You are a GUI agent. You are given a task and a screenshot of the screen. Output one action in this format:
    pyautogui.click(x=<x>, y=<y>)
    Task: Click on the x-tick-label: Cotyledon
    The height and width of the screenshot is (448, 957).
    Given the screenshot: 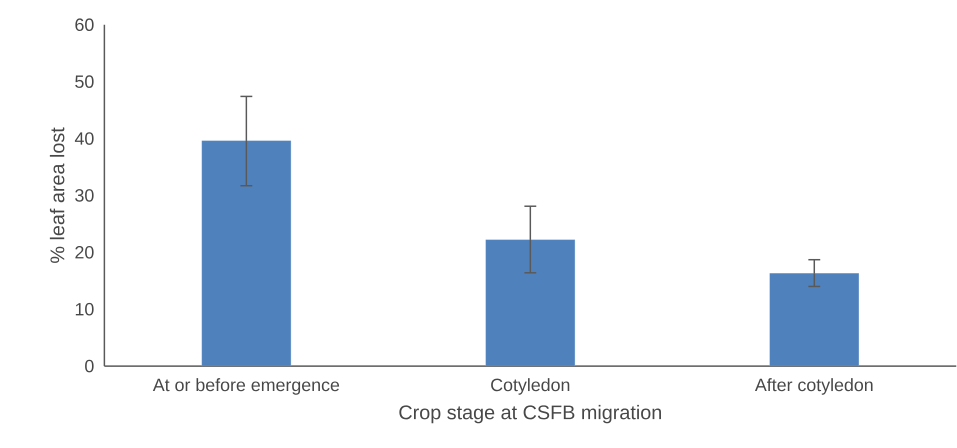 What is the action you would take?
    pyautogui.click(x=530, y=386)
    